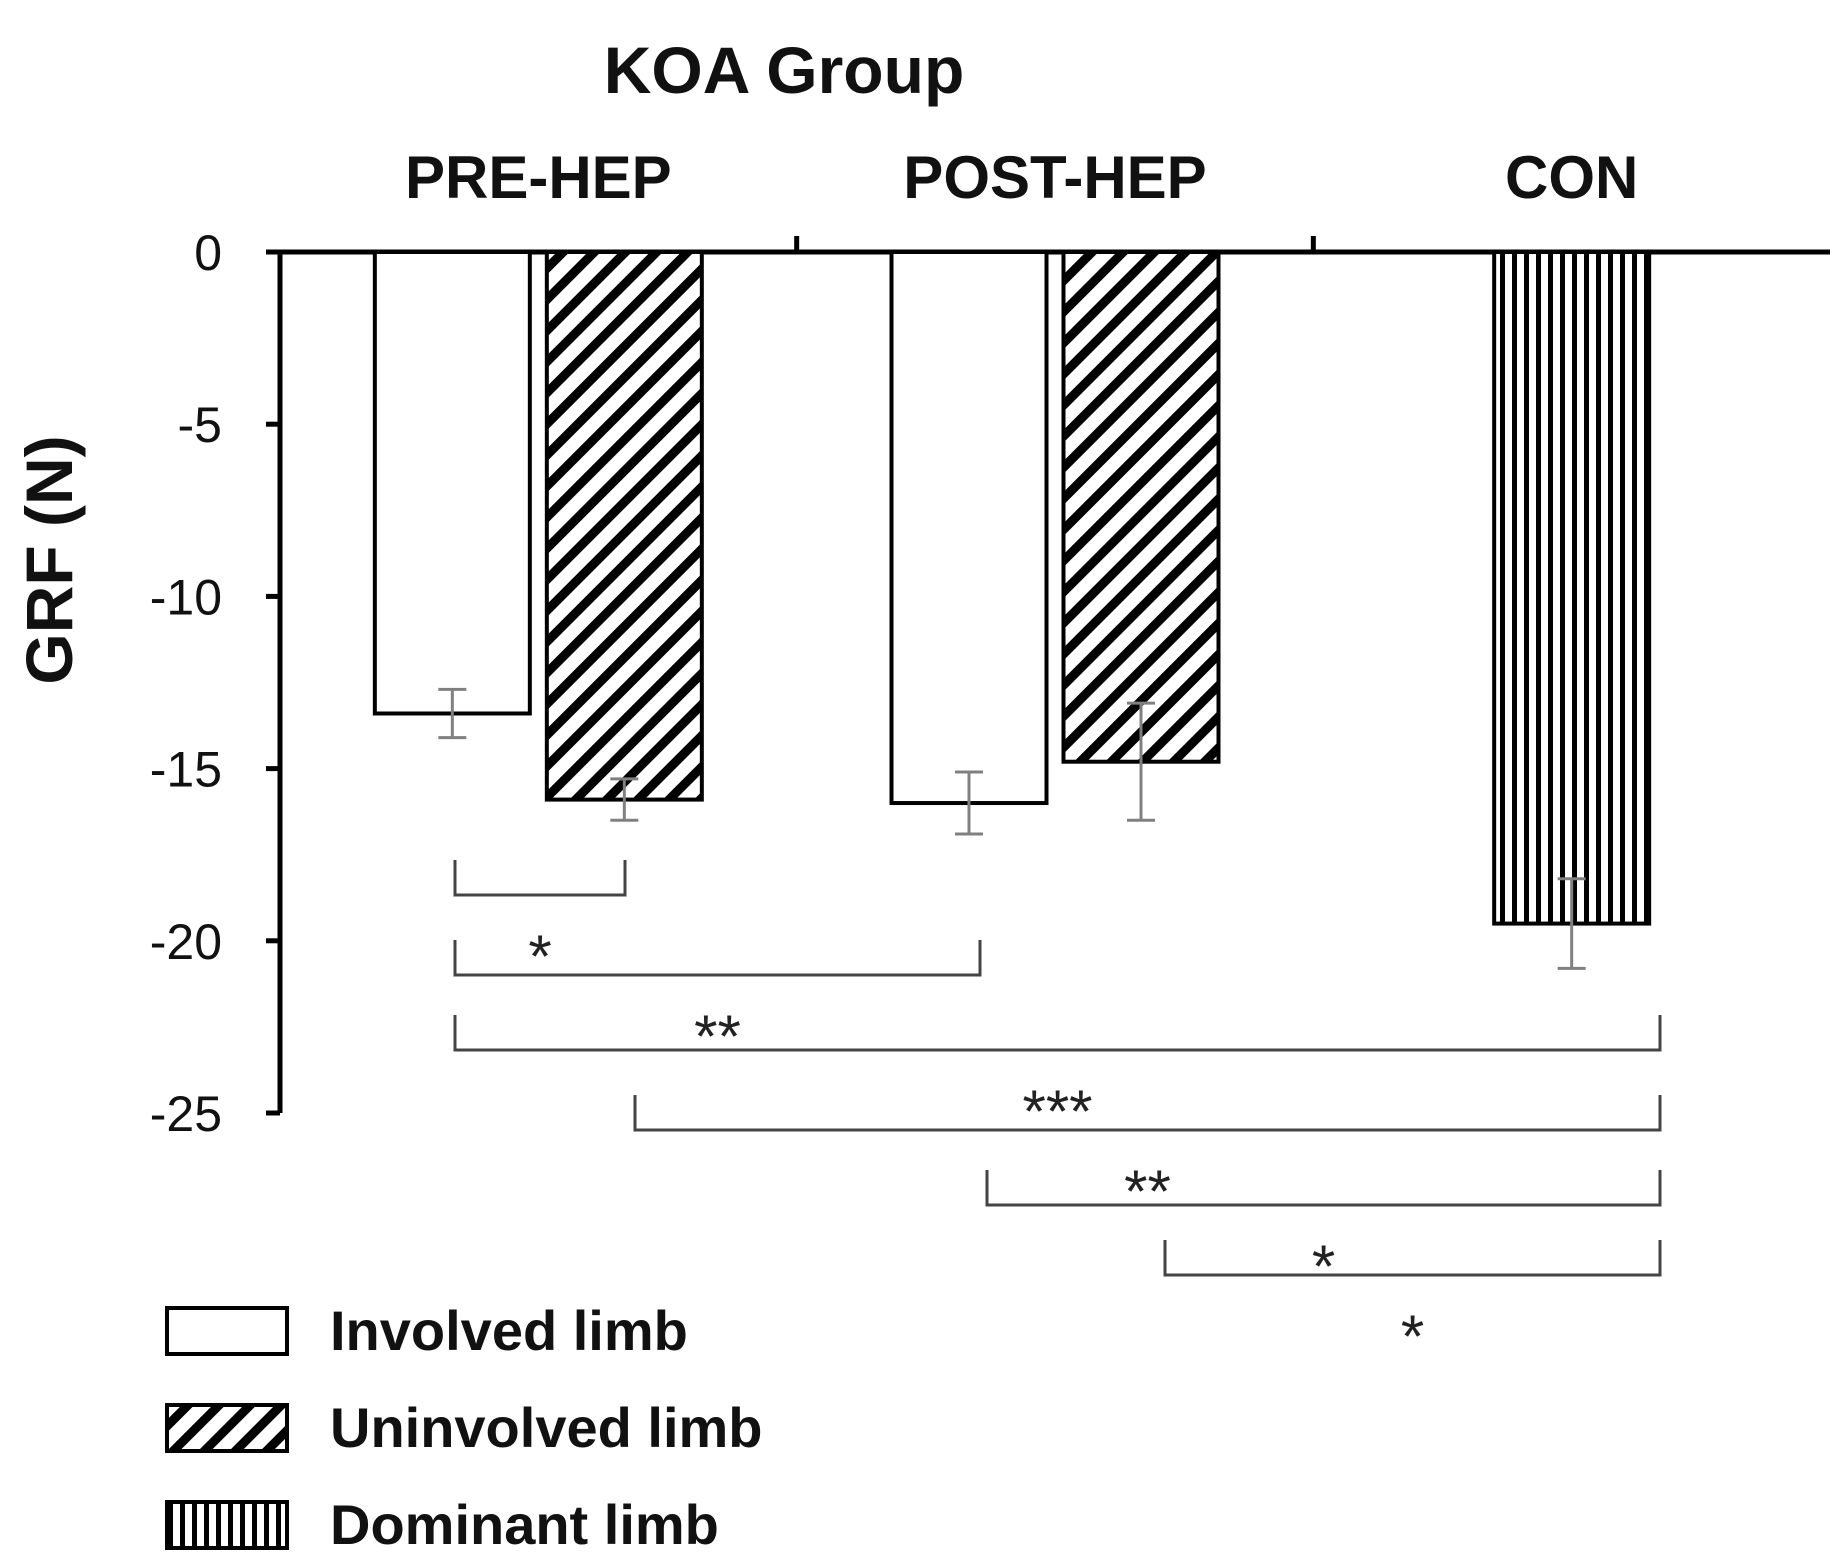  What do you see at coordinates (1054, 177) in the screenshot?
I see `category-label: POST-HEP` at bounding box center [1054, 177].